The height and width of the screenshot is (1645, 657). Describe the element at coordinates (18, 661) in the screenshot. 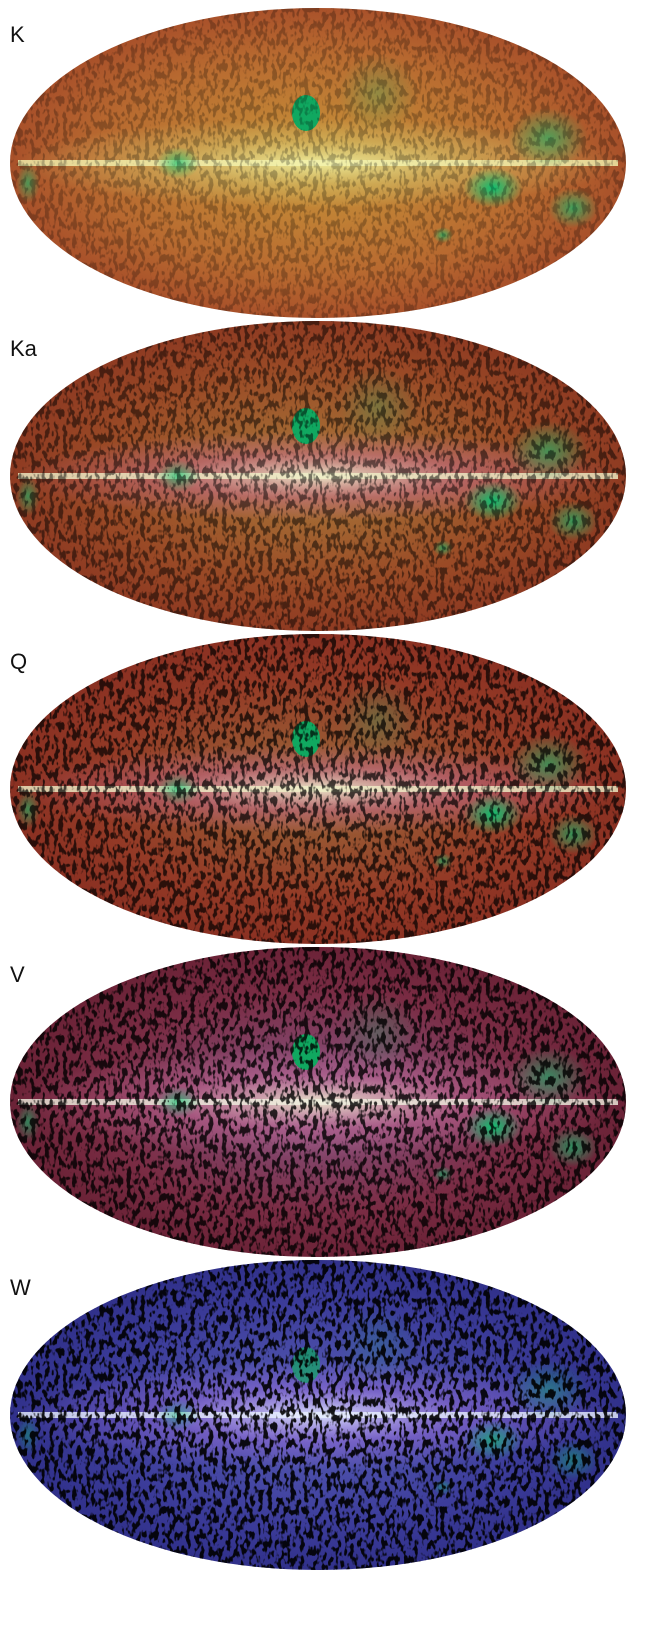

I see `band-label: Q` at that location.